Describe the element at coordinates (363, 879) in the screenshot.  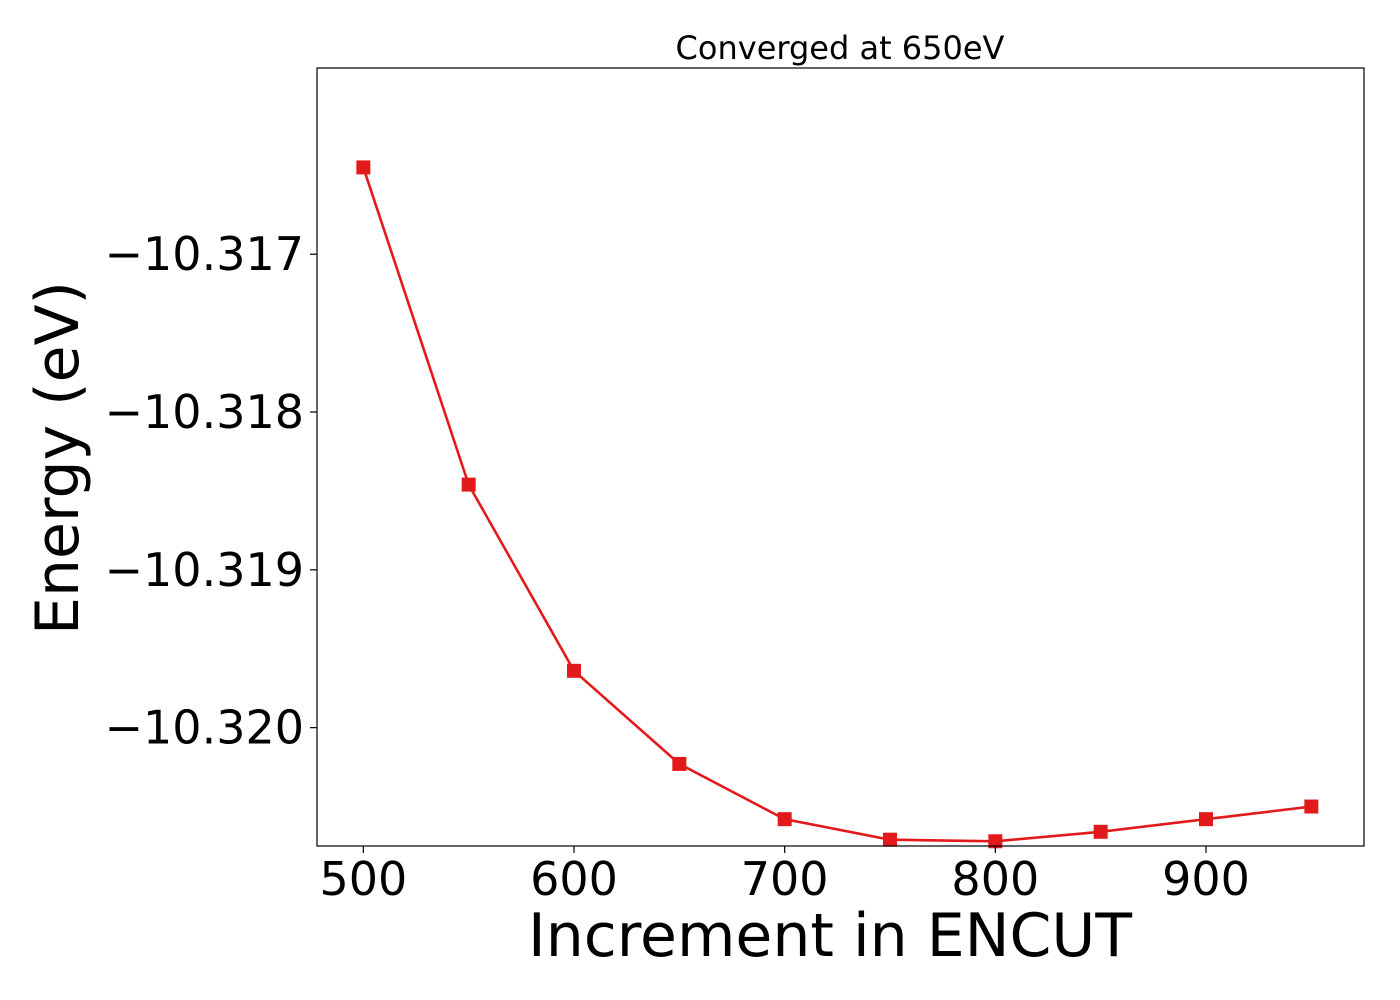
I see `x-tick-label: 500` at that location.